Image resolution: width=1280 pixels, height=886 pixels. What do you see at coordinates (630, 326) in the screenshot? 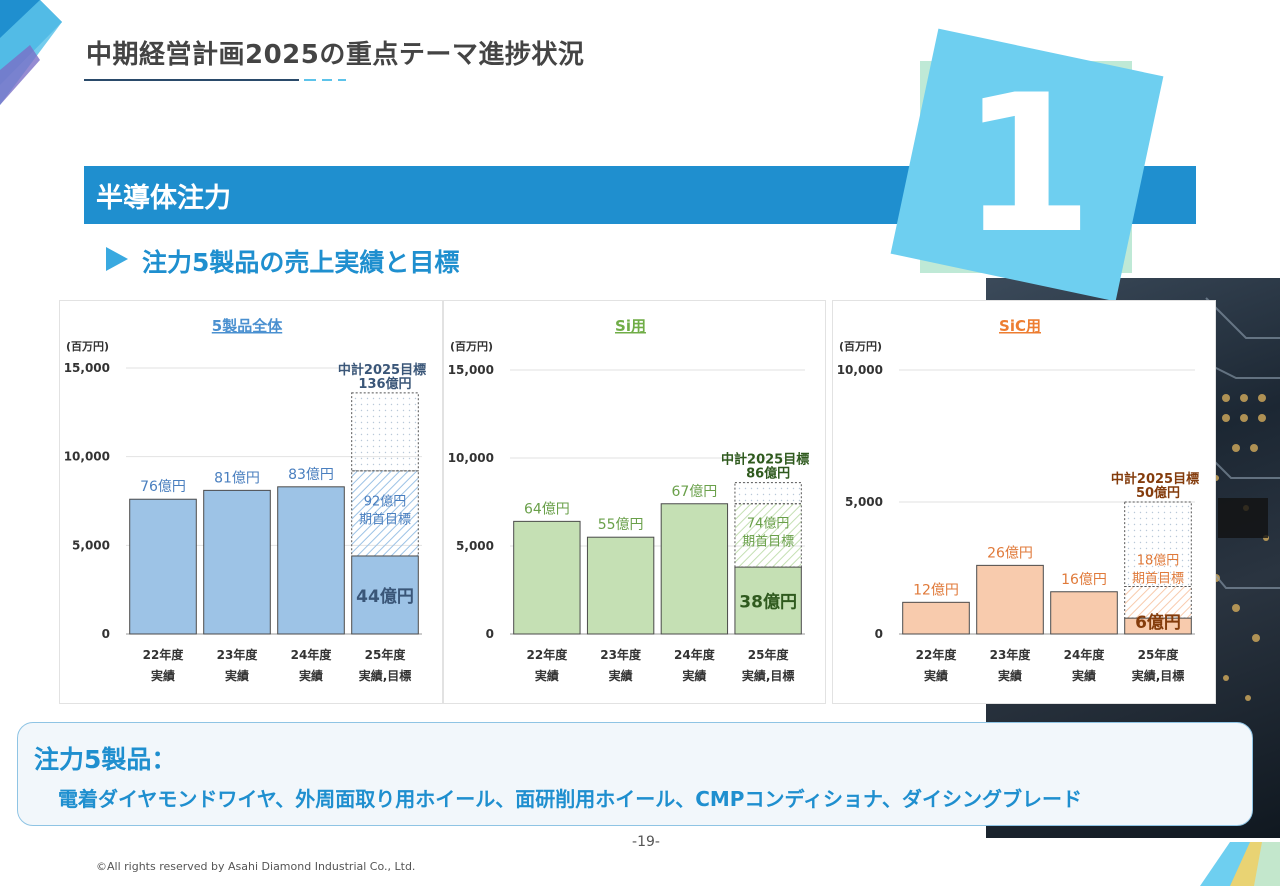
I see `chart-title: Si用` at bounding box center [630, 326].